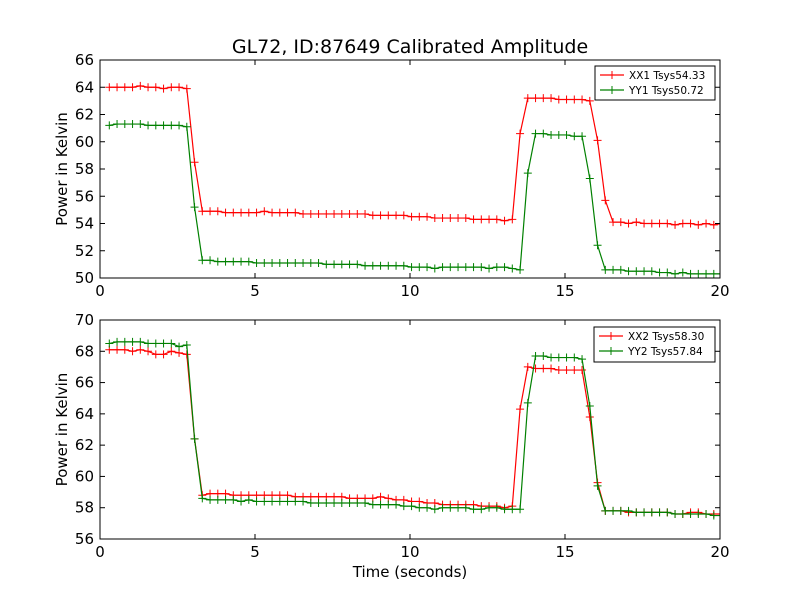 This screenshot has width=800, height=604. I want to click on y-tick-label: 64, so click(84, 87).